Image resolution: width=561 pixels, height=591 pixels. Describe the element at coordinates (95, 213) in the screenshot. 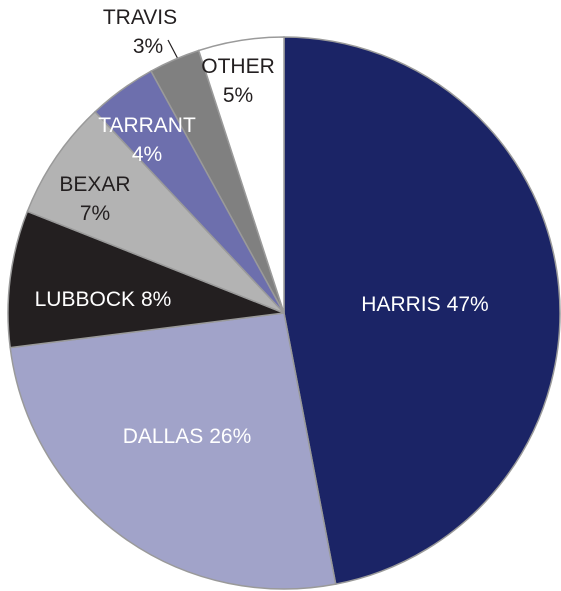

I see `slice-value: 7%` at that location.